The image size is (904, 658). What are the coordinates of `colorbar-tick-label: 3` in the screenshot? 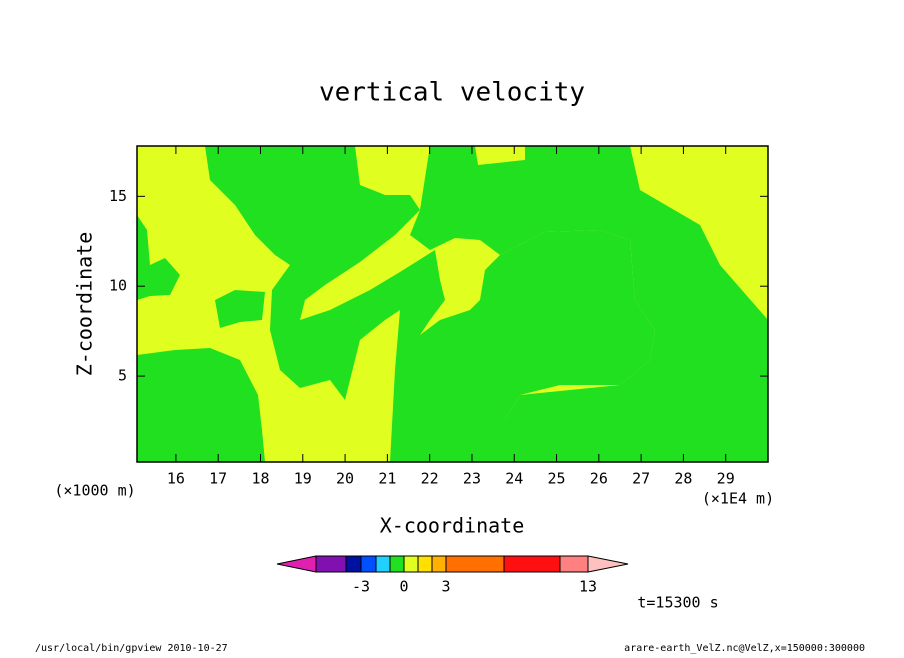 It's located at (445, 587).